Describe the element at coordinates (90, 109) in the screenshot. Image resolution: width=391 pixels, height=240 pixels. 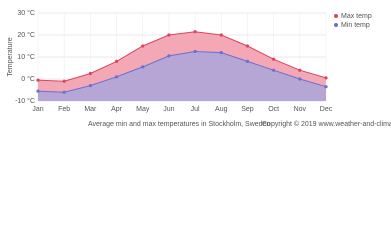
I see `x-tick-label: Mar` at that location.